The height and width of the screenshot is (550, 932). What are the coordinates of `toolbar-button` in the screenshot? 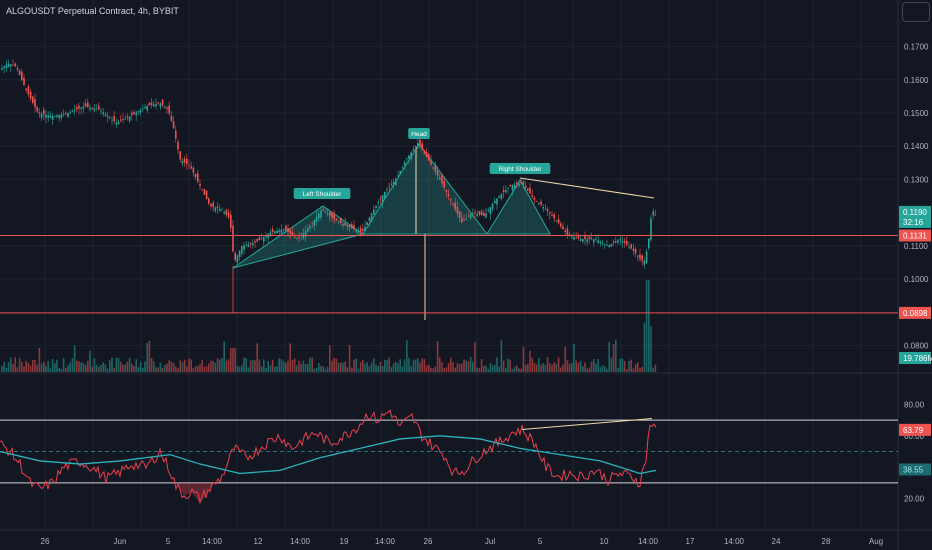 It's located at (916, 12).